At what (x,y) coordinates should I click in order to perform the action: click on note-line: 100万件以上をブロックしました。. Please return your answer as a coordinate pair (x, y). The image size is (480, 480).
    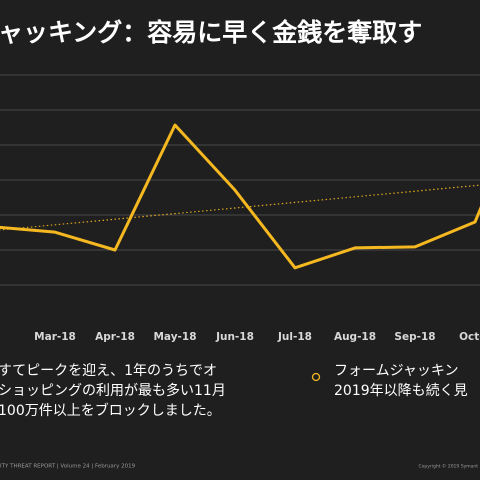
    Looking at the image, I should click on (110, 410).